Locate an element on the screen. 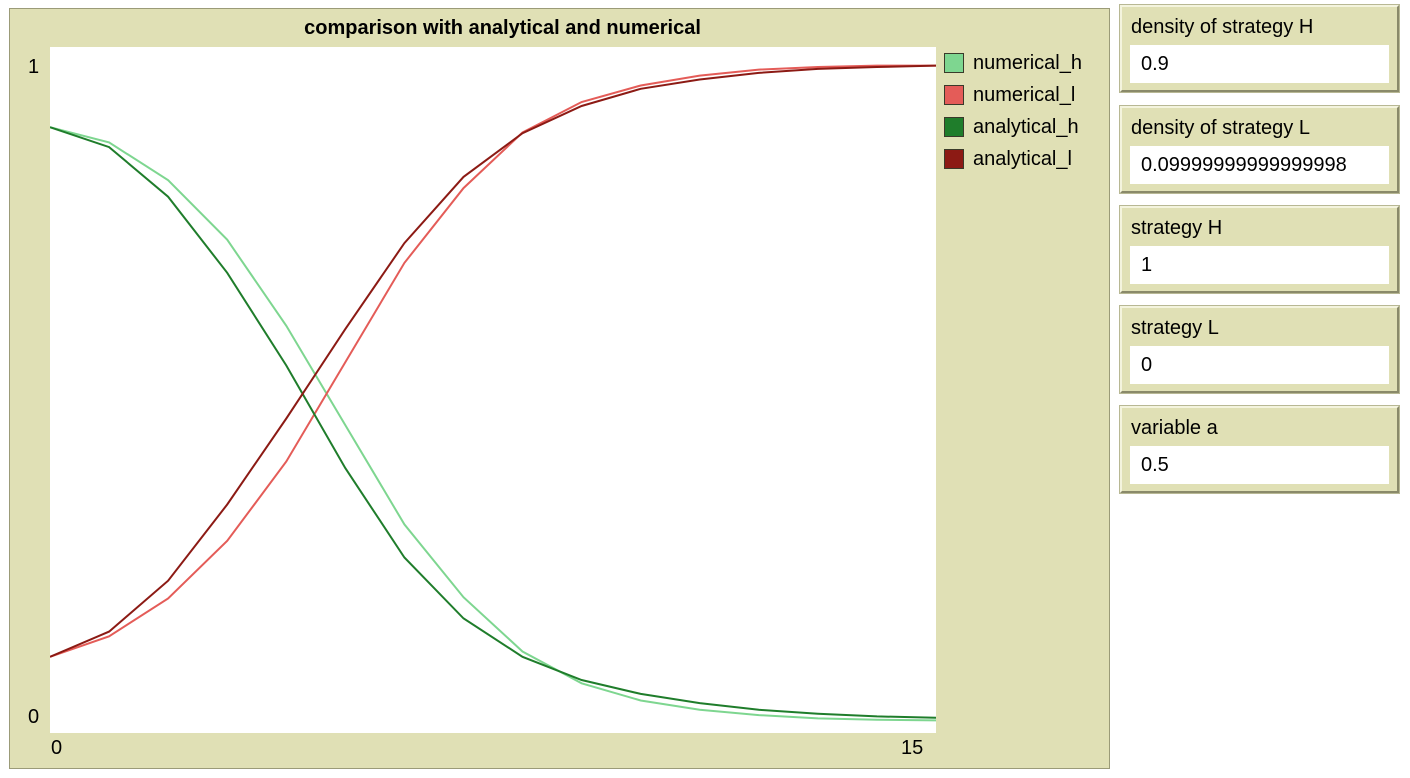  legend-item-analytical-l: analytical_l is located at coordinates (1013, 159).